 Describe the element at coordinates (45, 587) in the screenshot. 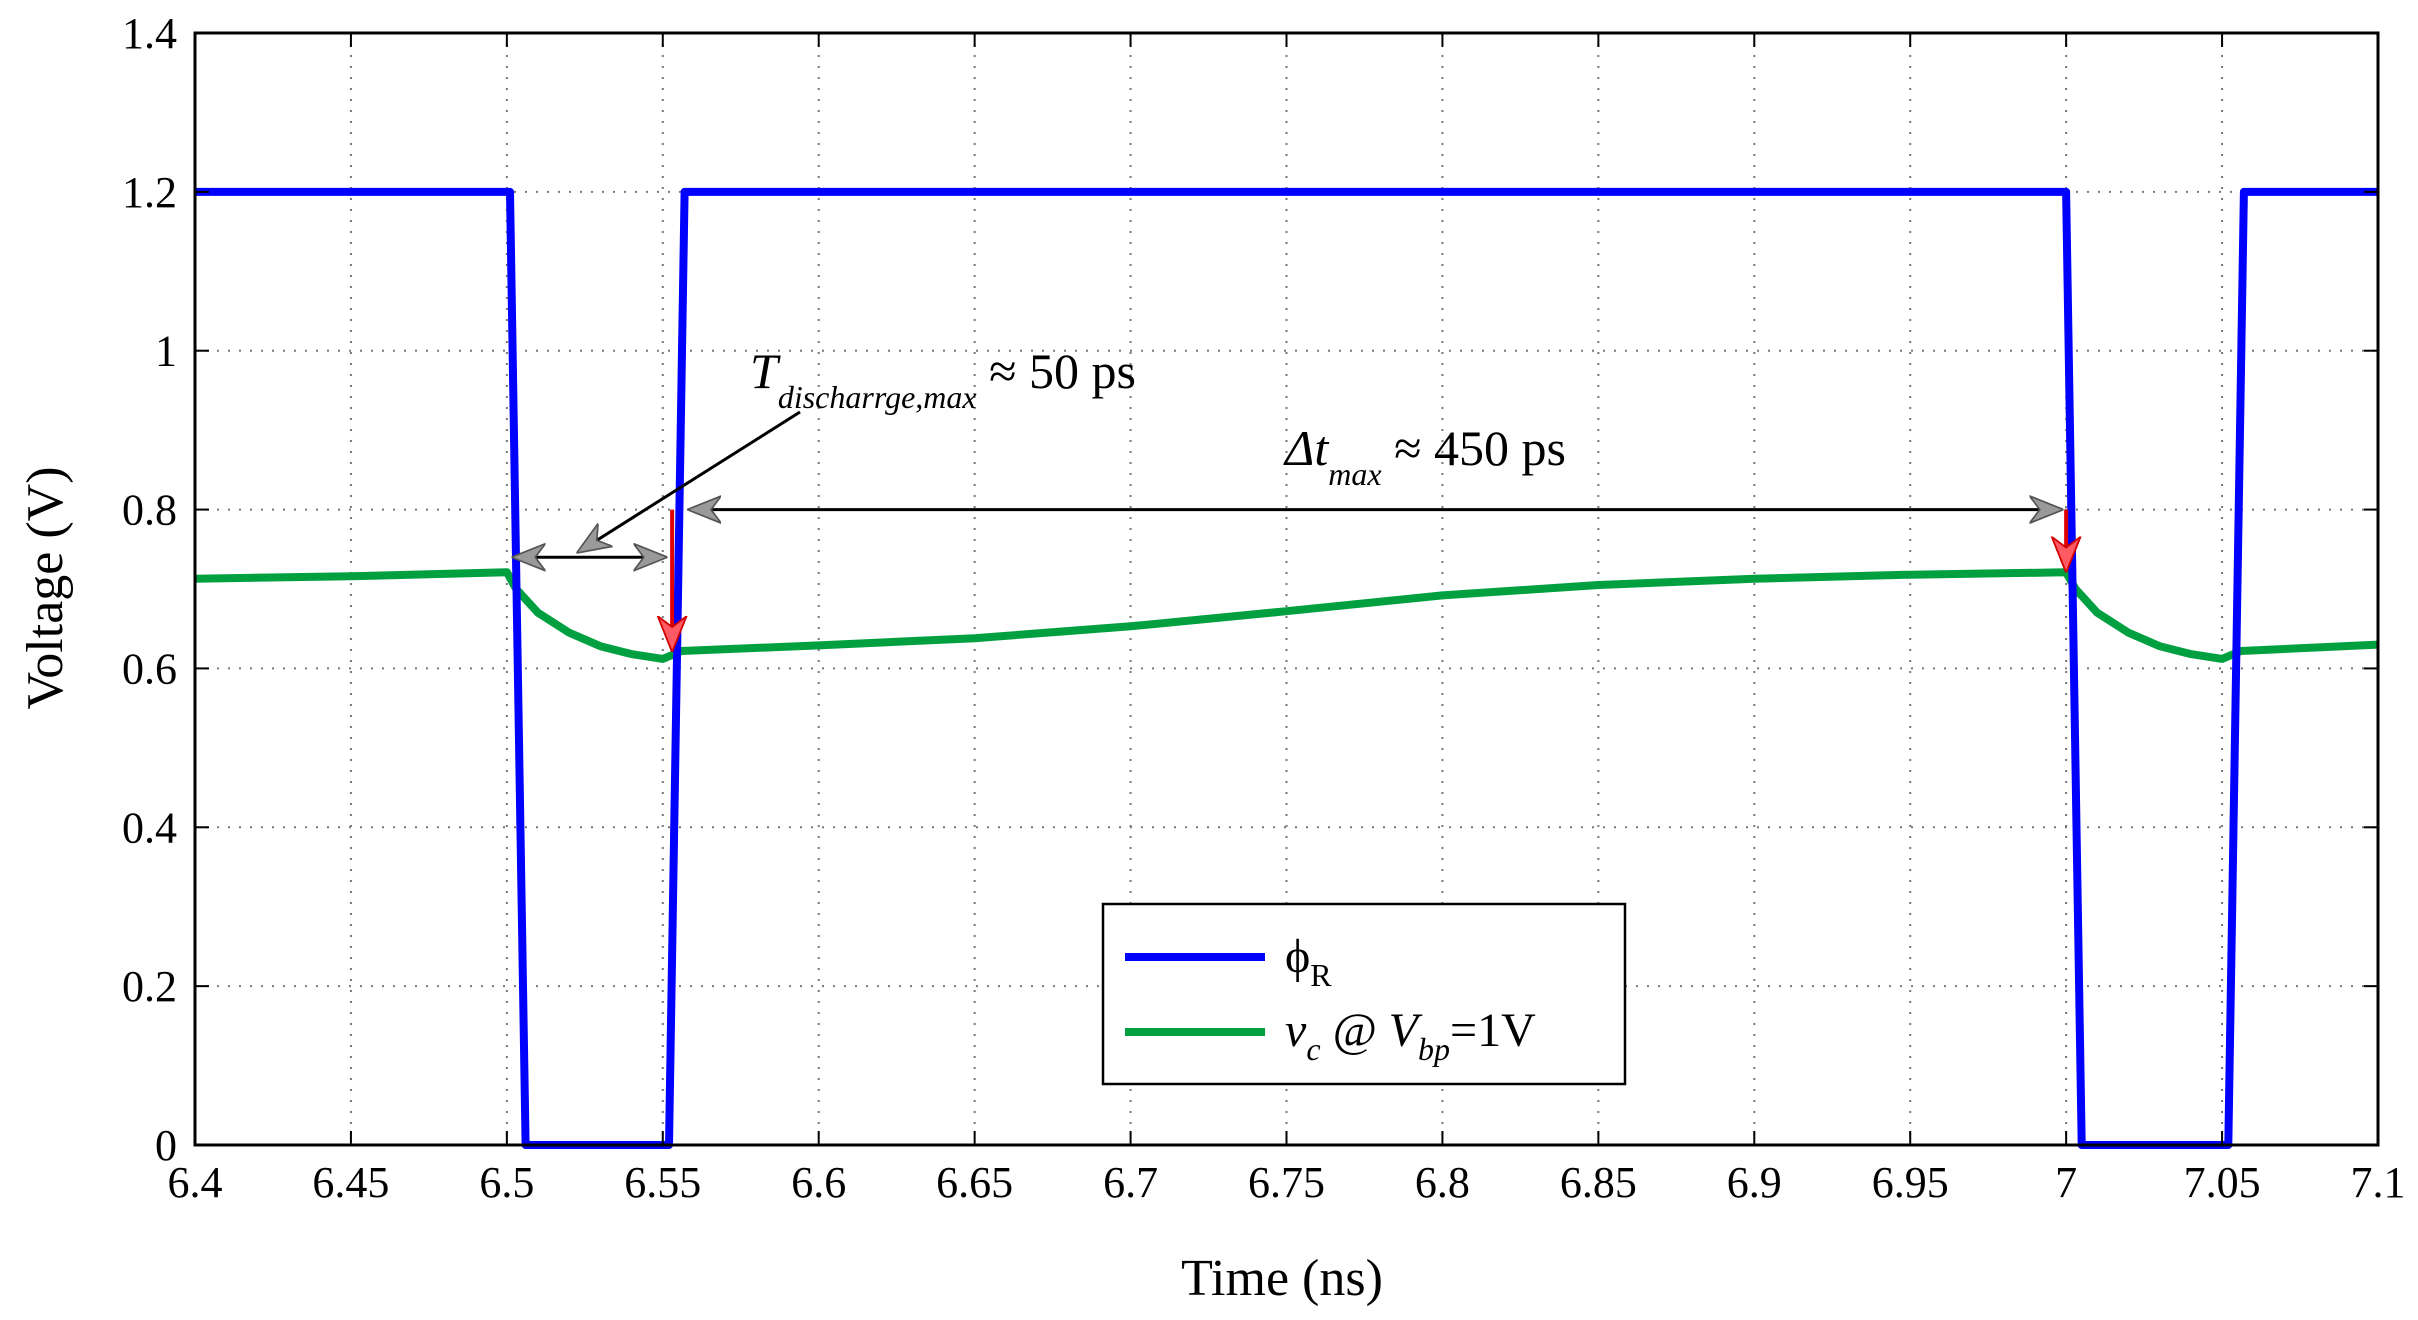

I see `y-axis-label: Voltage (V)` at that location.